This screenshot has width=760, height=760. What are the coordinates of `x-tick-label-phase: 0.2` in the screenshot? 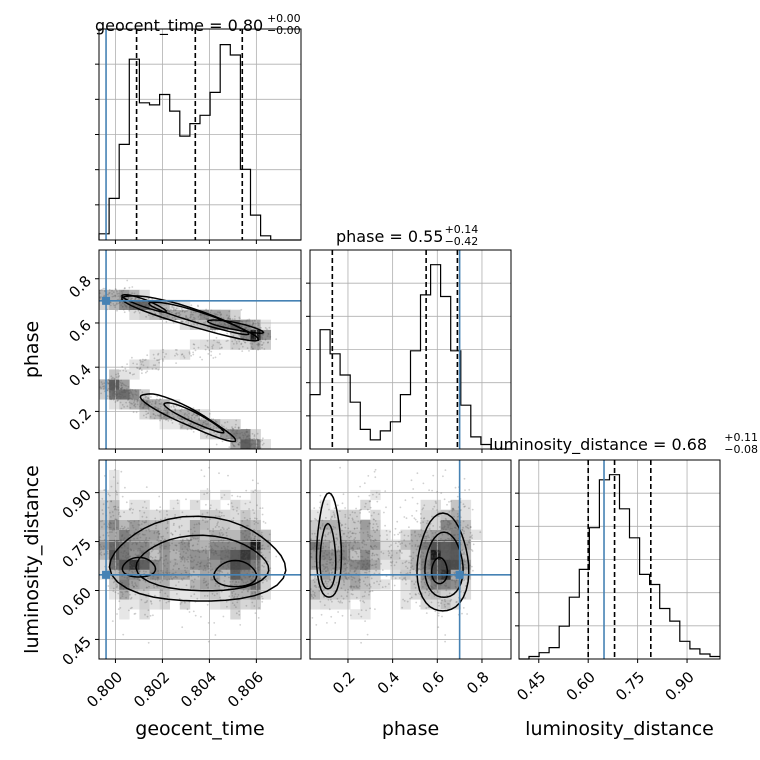 It's located at (344, 683).